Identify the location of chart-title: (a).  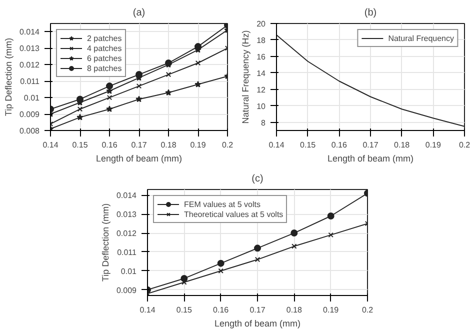
(139, 13).